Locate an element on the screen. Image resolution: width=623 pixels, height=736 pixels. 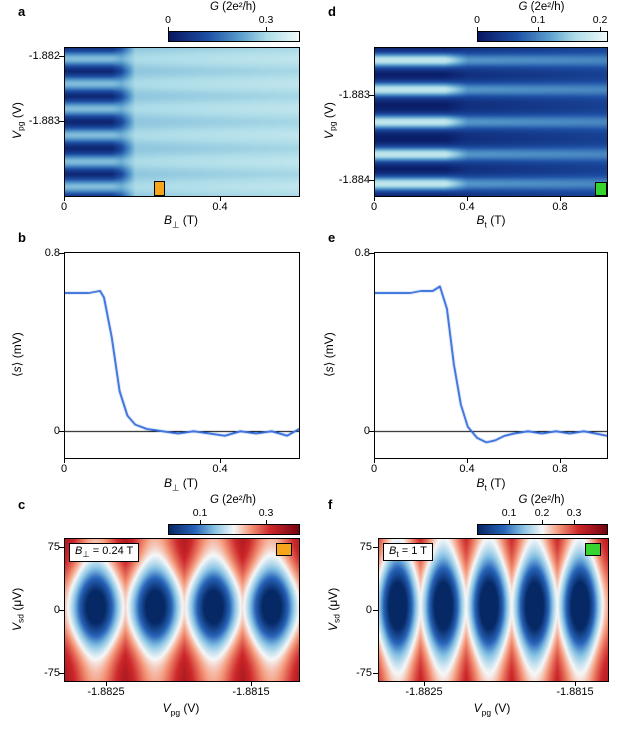
panel-c-letter: c is located at coordinates (22, 504).